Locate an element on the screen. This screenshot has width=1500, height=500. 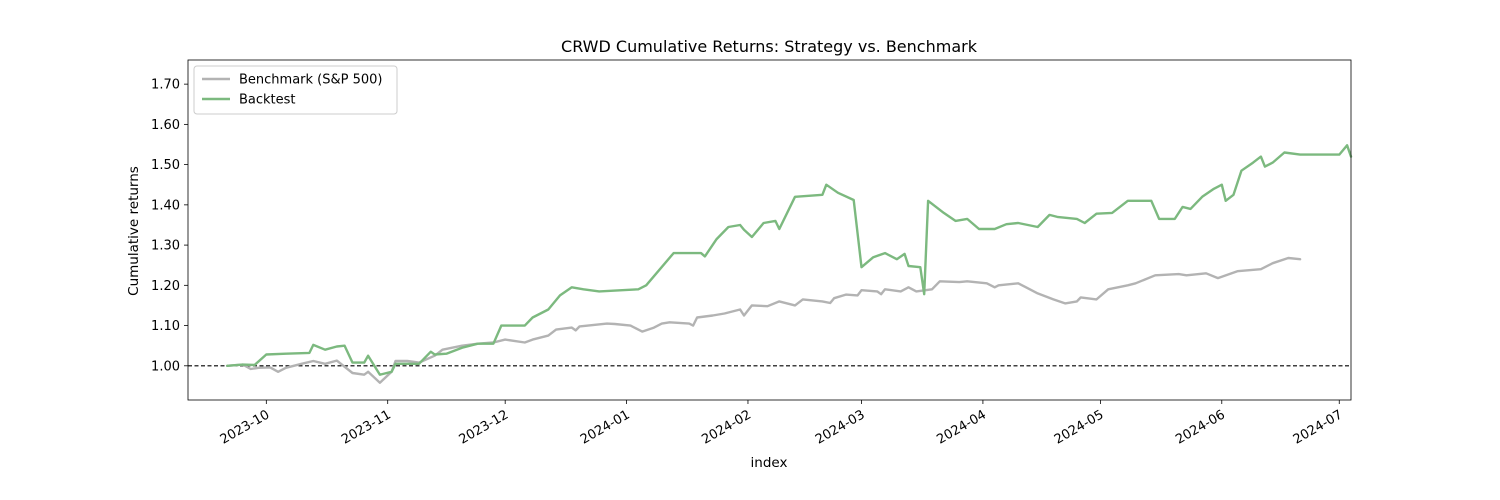
y-axis: 1.00 1.10 1.20 1.30 1.40 1.50 1.60 1.70 is located at coordinates (169, 226).